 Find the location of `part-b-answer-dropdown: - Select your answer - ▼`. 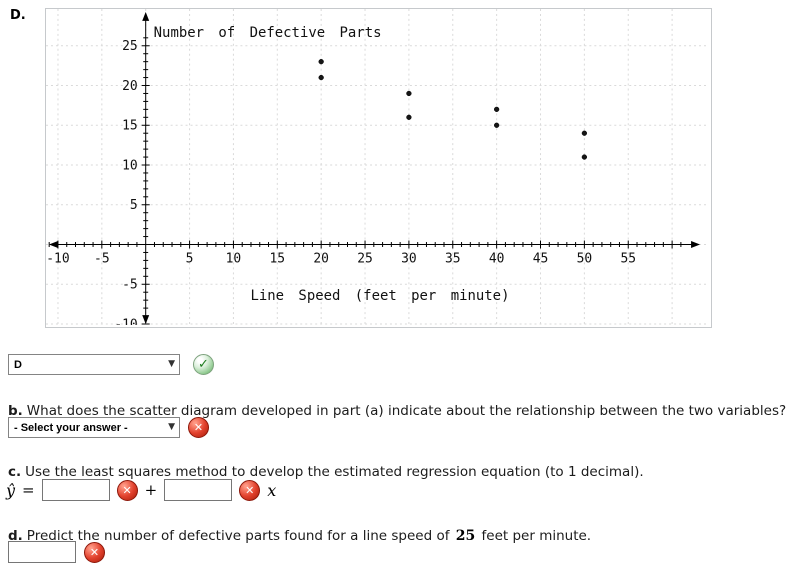

part-b-answer-dropdown: - Select your answer - ▼ is located at coordinates (94, 427).